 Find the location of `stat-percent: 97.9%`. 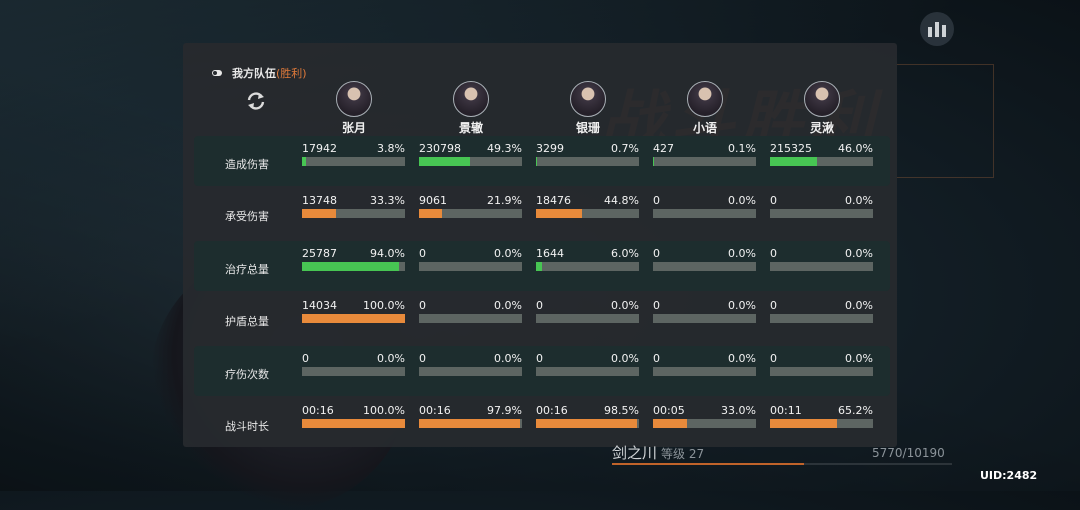

stat-percent: 97.9% is located at coordinates (504, 411).